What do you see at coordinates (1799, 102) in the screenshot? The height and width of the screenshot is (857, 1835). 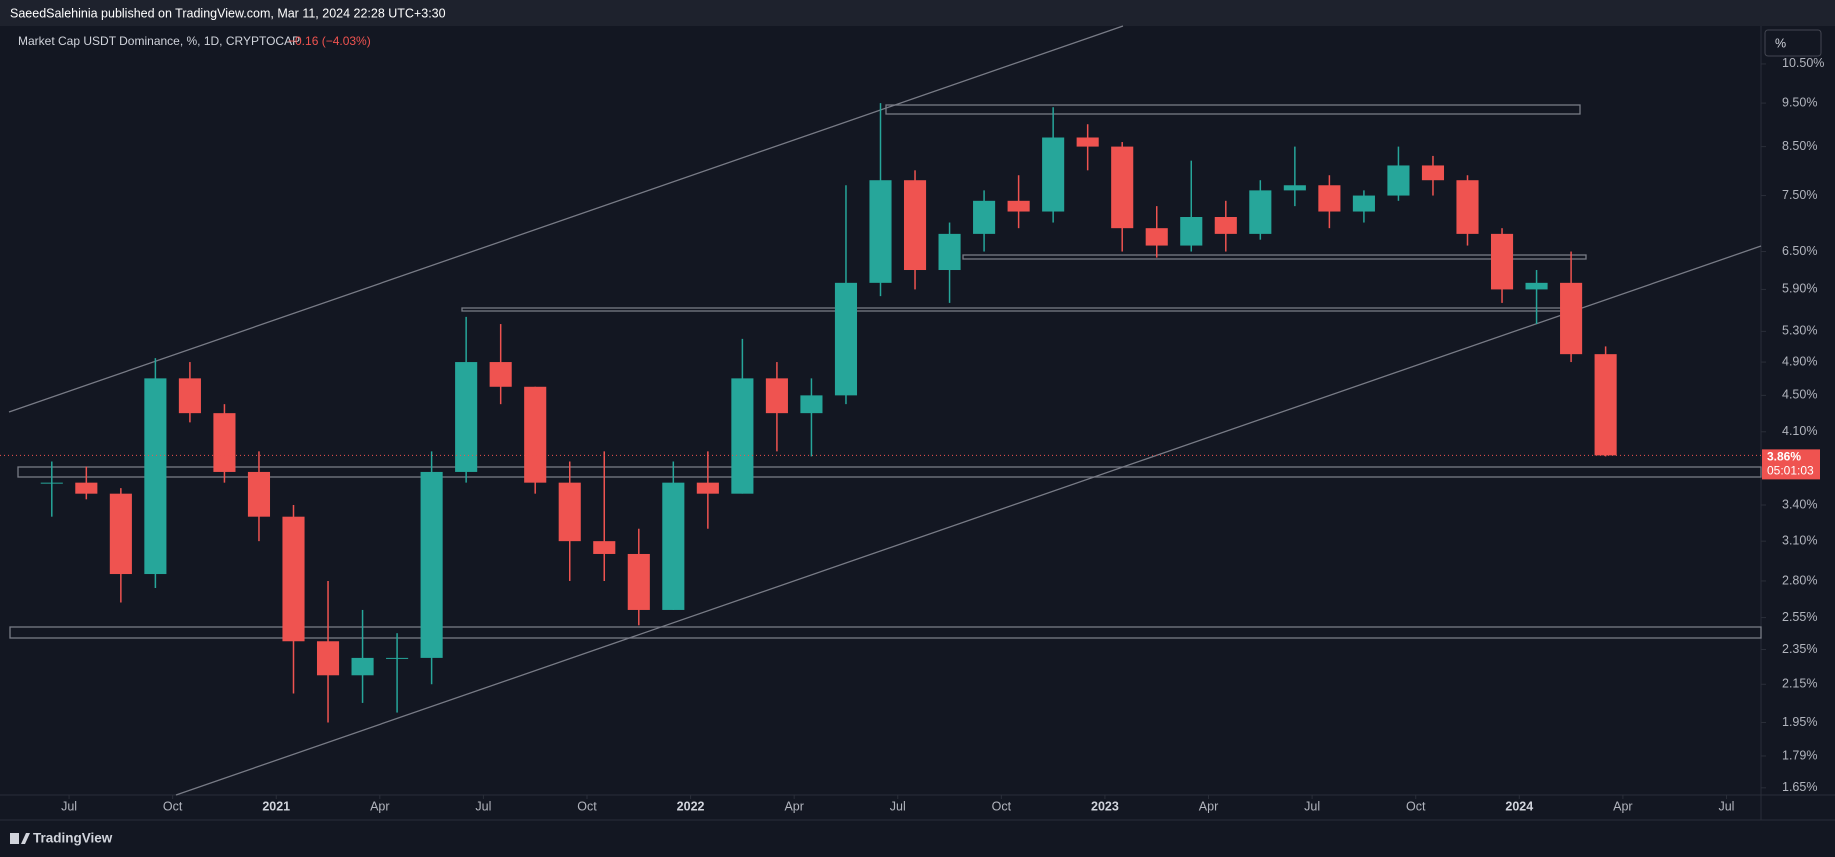 I see `y-tick-label: 9.50%` at bounding box center [1799, 102].